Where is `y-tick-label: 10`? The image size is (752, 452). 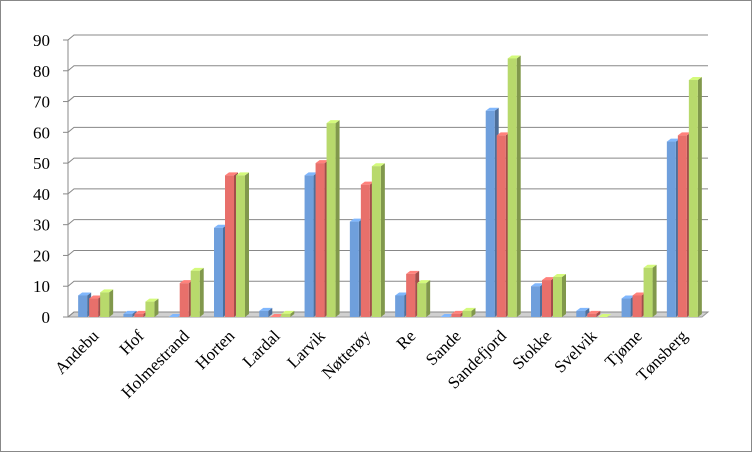 y-tick-label: 10 is located at coordinates (41, 286).